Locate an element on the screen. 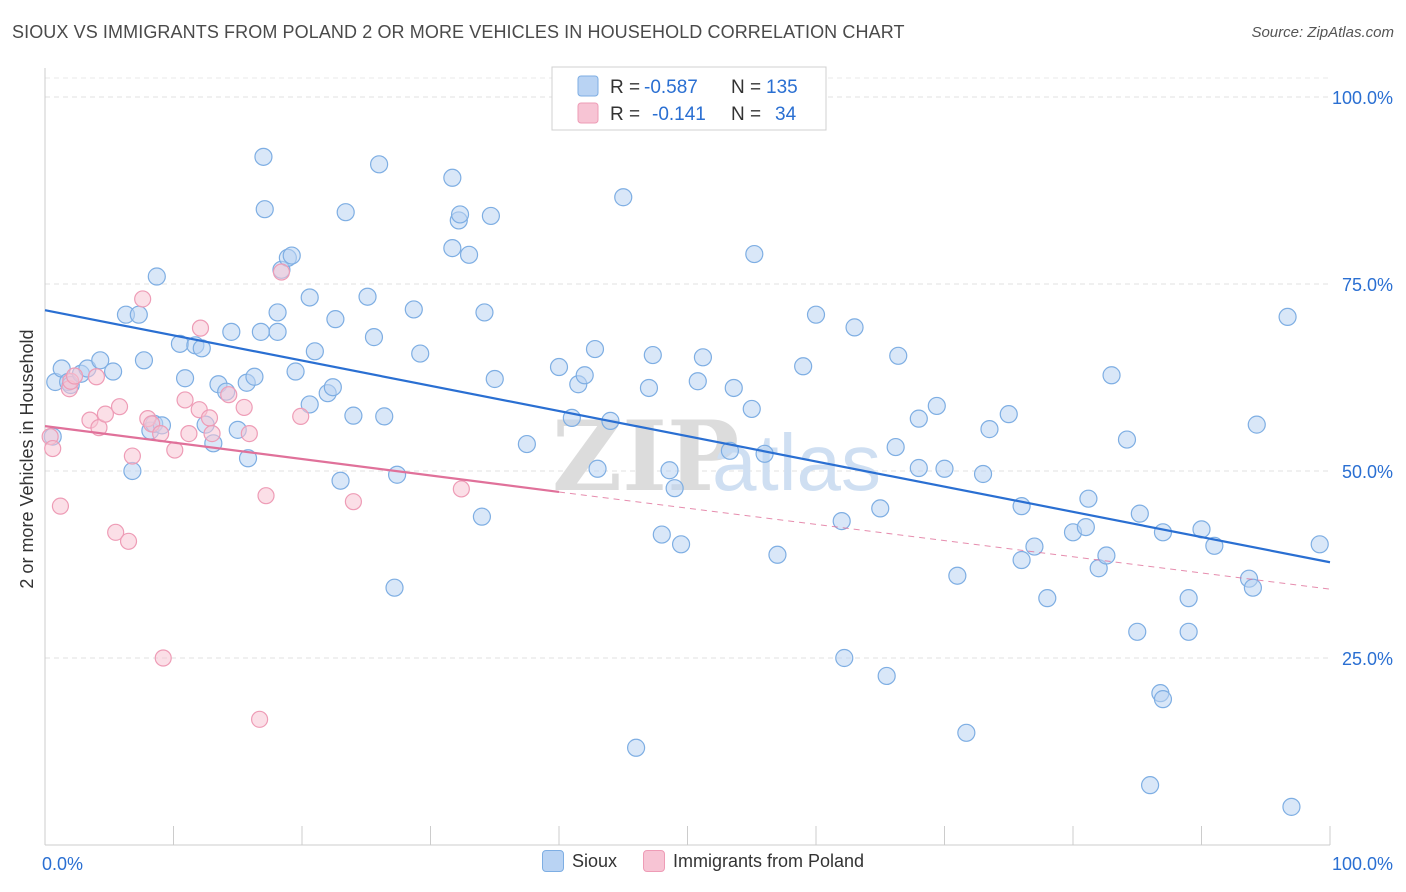 This screenshot has height=892, width=1406. y-tick-label-3: 25.0% is located at coordinates (1367, 659).